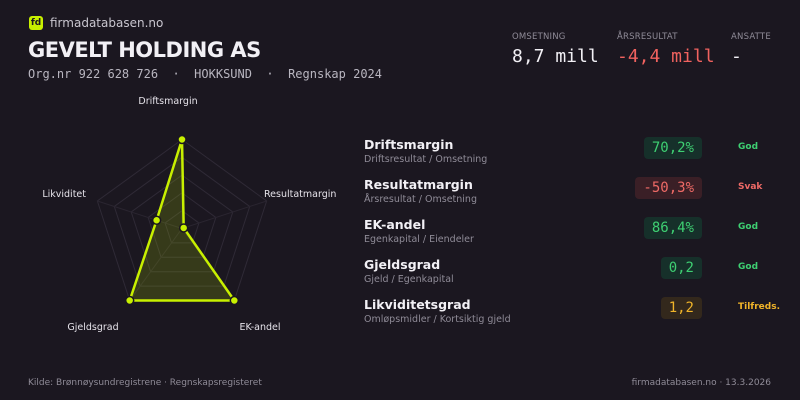 This screenshot has height=400, width=800. Describe the element at coordinates (672, 148) in the screenshot. I see `metric-value-badge: 70,2%` at that location.